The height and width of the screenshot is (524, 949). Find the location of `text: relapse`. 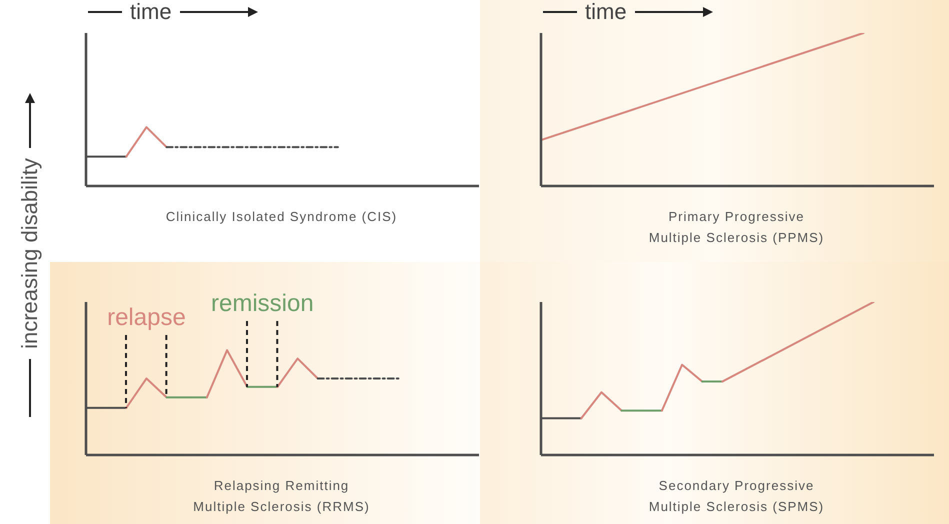

text: relapse is located at coordinates (146, 317).